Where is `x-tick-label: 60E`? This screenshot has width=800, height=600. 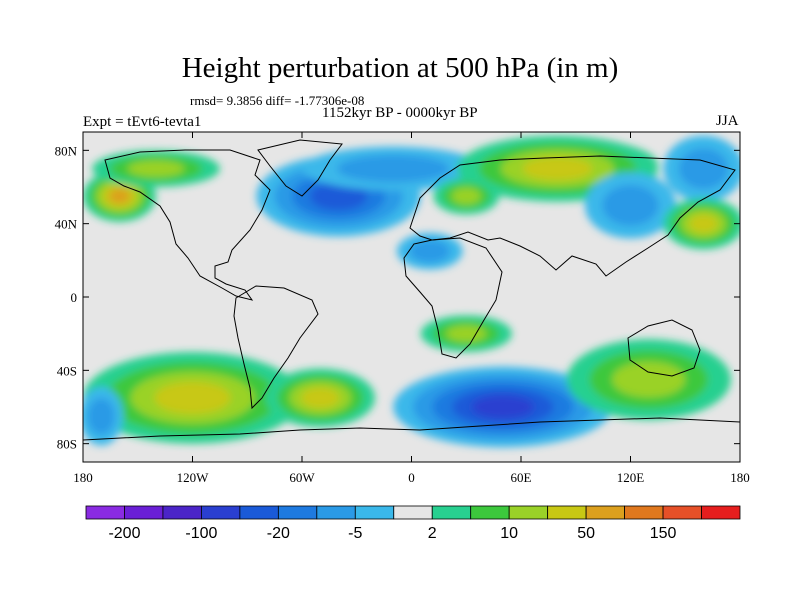 x-tick-label: 60E is located at coordinates (521, 477).